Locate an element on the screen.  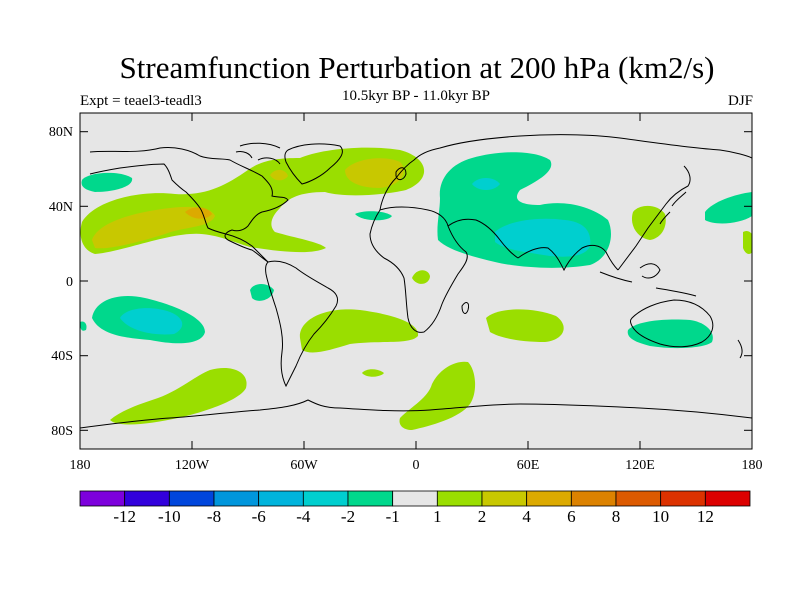
coastline-south-america is located at coordinates (302, 324).